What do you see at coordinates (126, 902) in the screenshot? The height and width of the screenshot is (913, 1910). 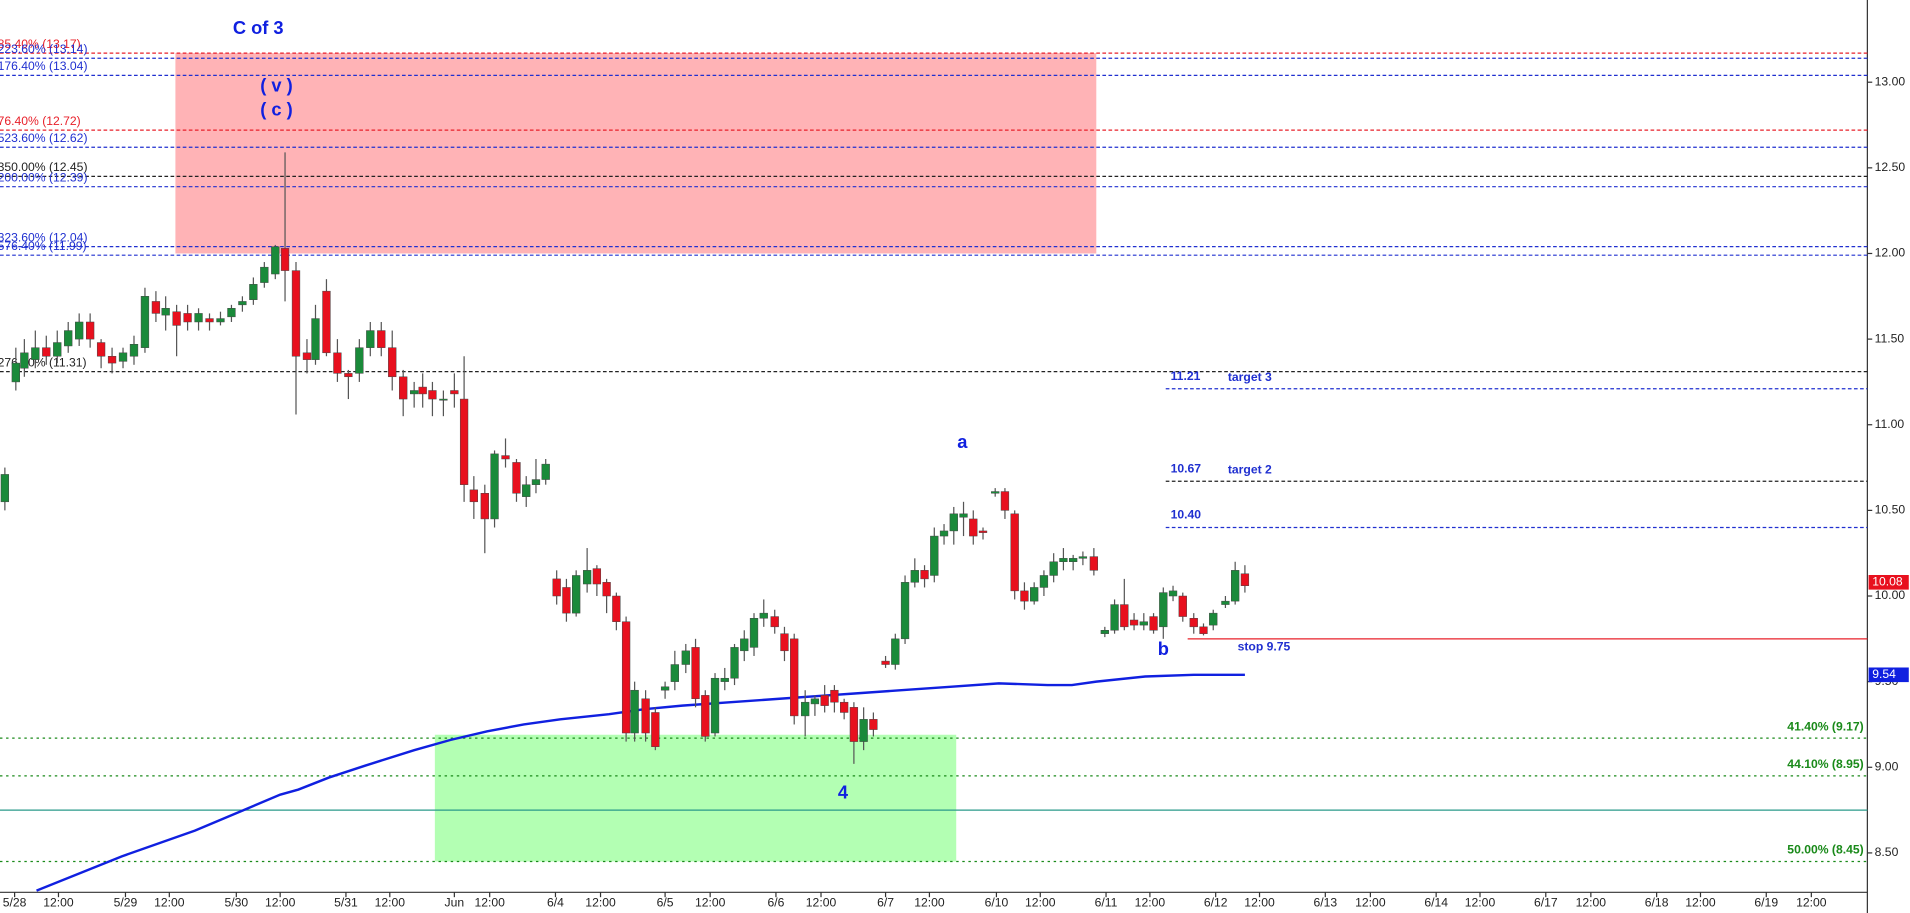 I see `x-tick-label: 5/29` at bounding box center [126, 902].